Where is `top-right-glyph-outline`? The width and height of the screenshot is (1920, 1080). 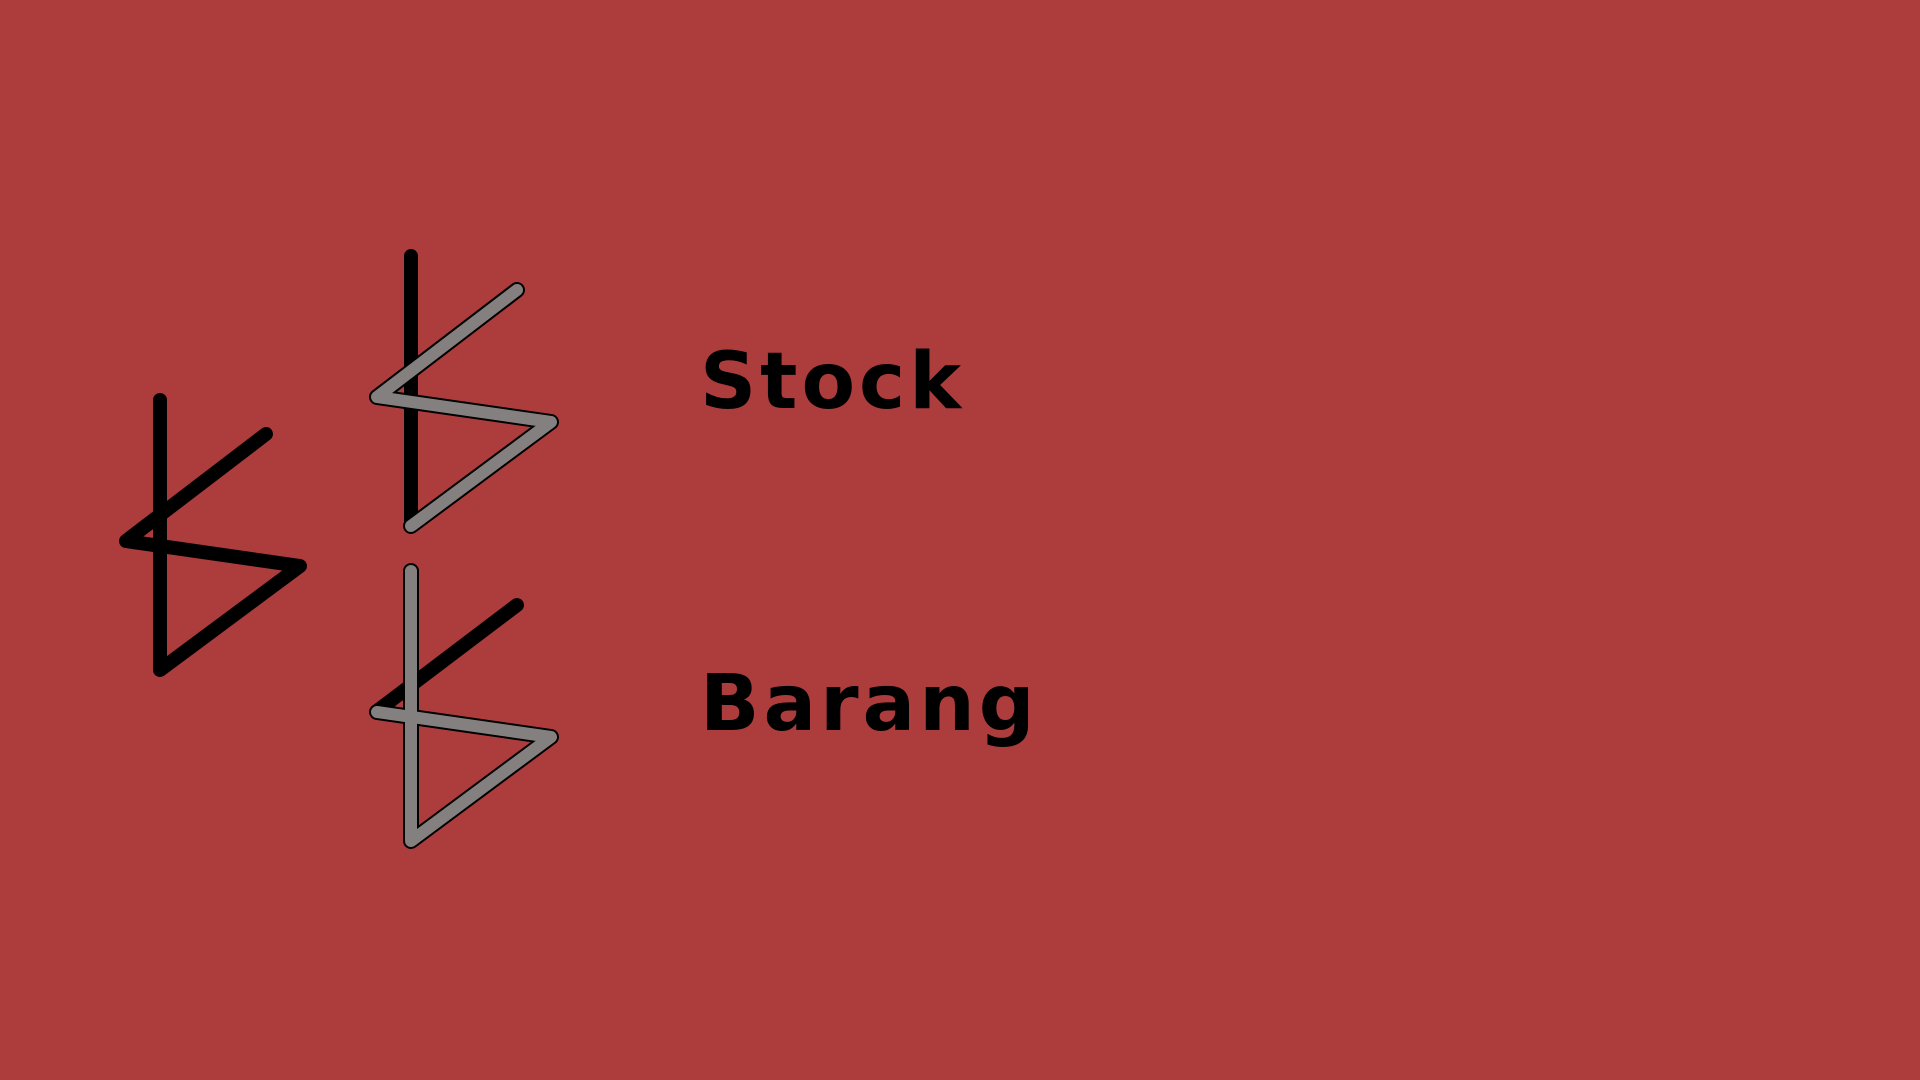 top-right-glyph-outline is located at coordinates (464, 408).